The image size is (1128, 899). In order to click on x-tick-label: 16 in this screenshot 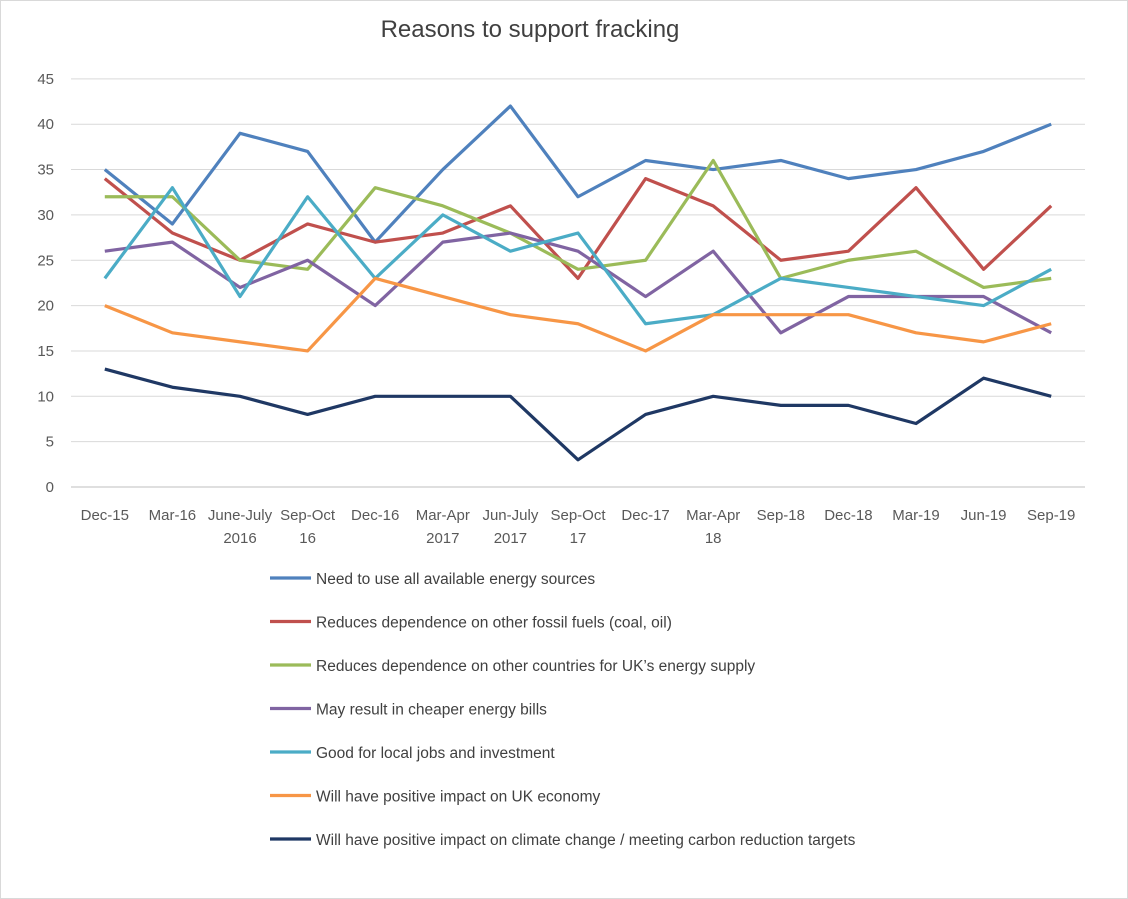, I will do `click(307, 538)`.